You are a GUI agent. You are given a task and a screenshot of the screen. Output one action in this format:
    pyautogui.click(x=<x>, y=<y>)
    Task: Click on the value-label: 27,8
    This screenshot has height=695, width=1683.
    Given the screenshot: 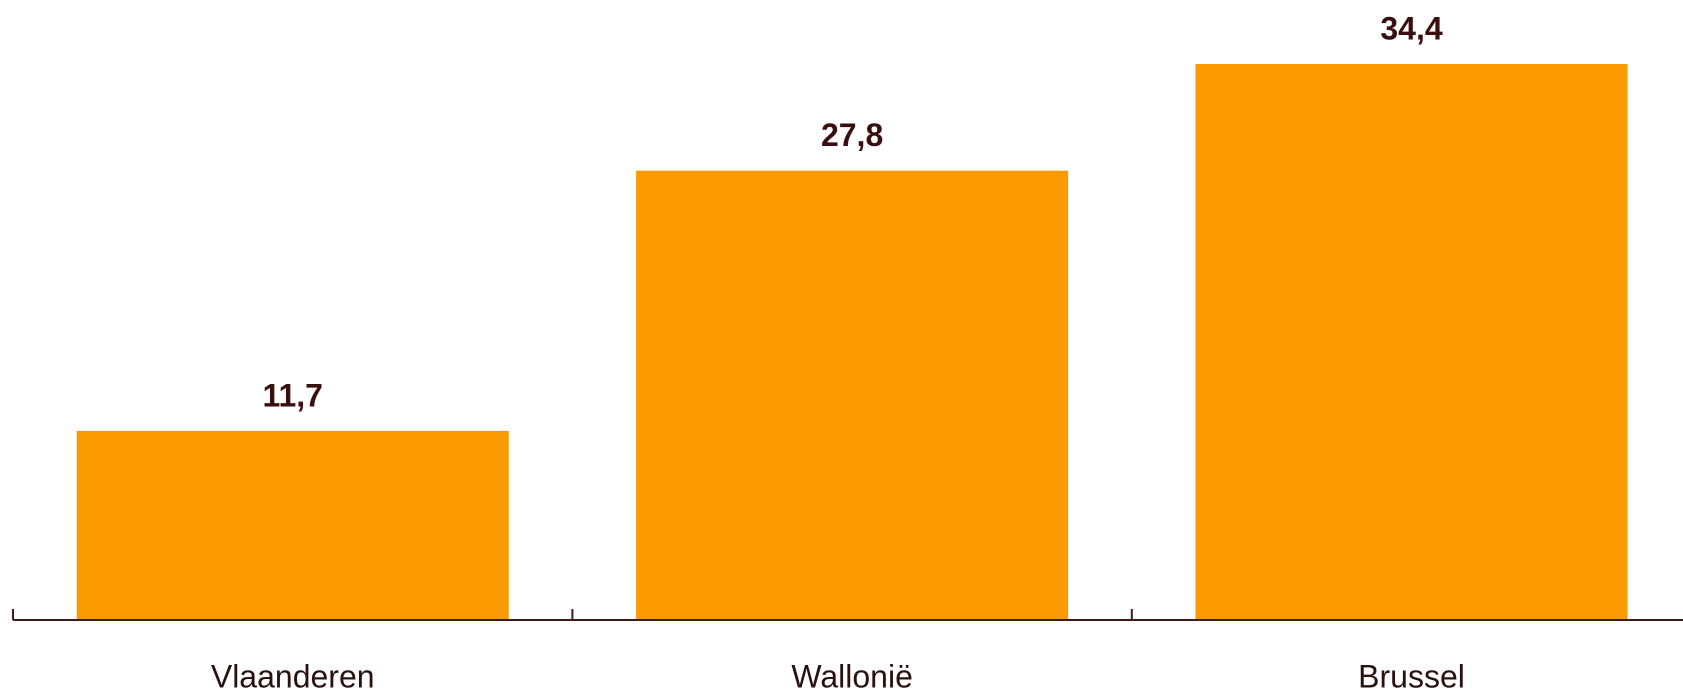 What is the action you would take?
    pyautogui.click(x=852, y=135)
    